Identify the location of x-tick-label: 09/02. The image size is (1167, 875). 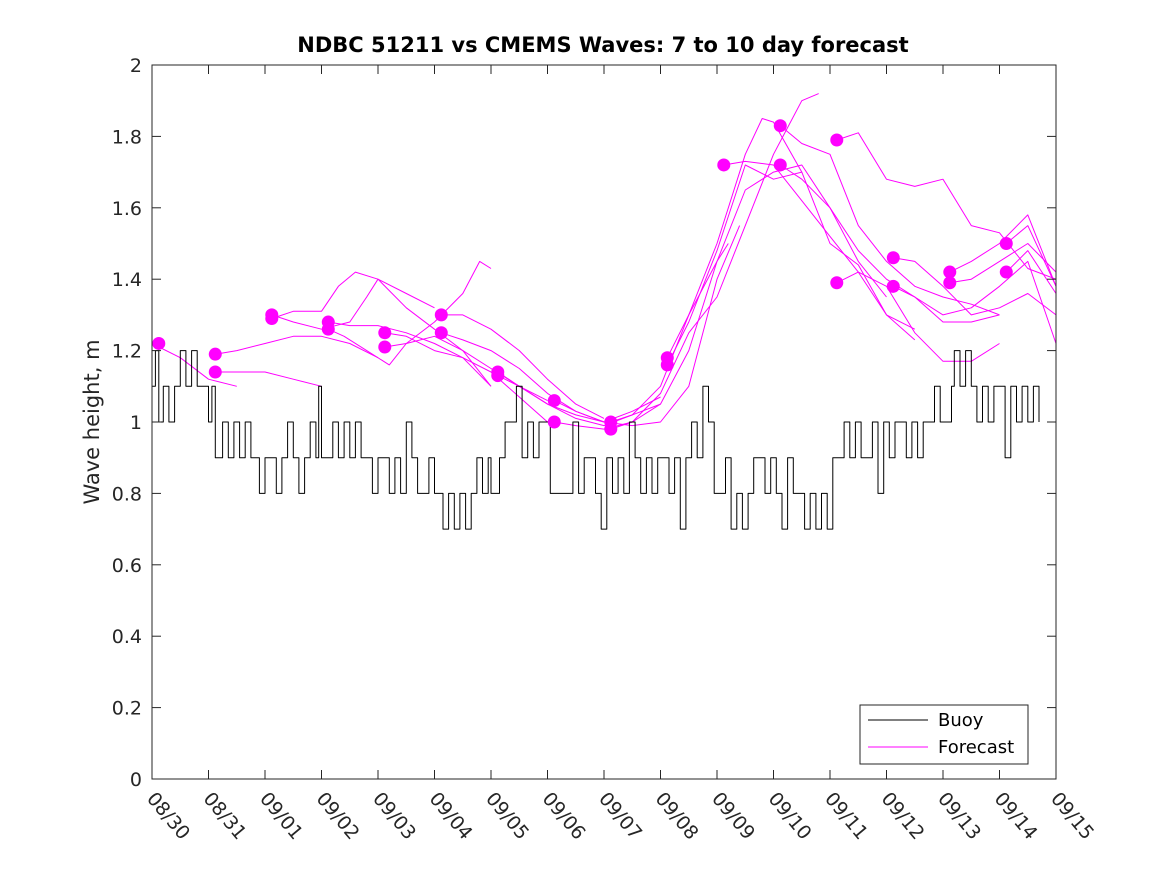
(338, 816).